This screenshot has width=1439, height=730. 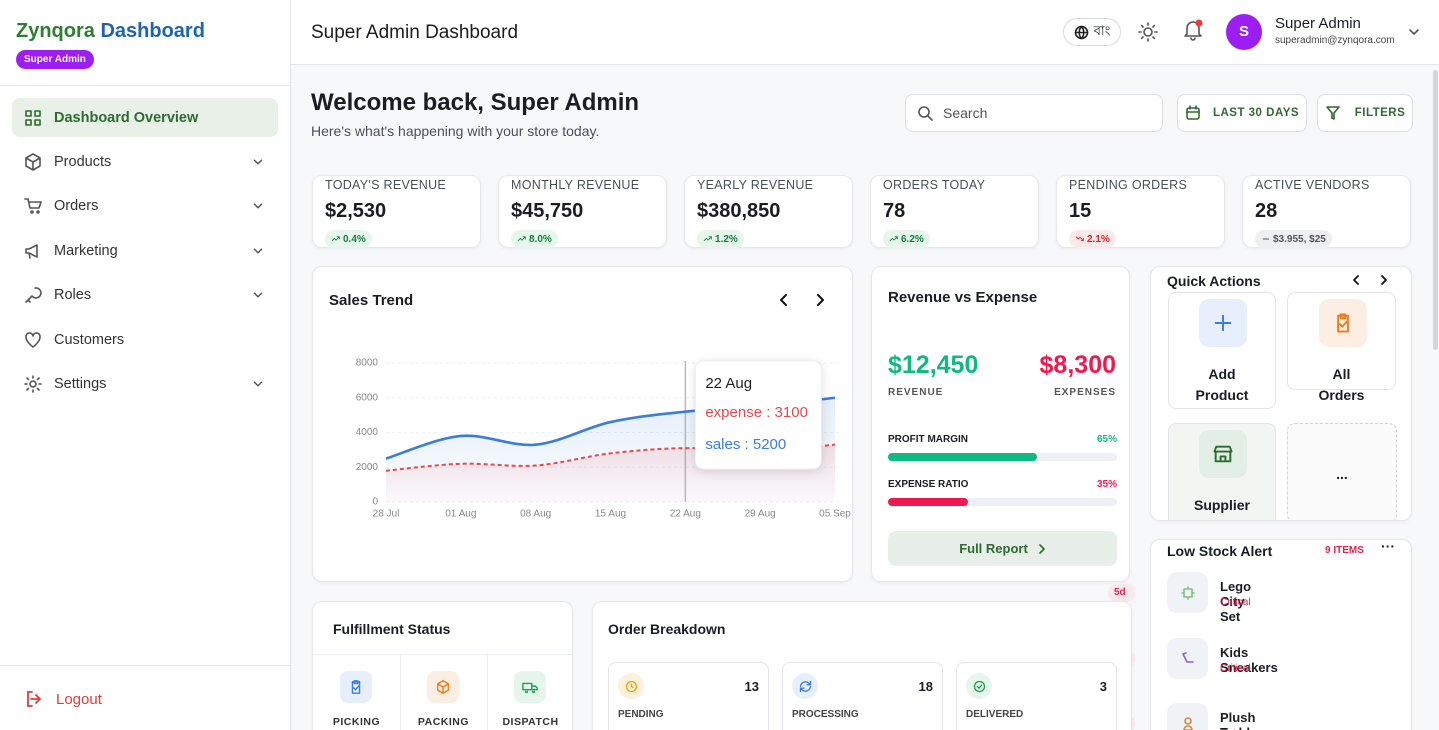 What do you see at coordinates (1342, 323) in the screenshot?
I see `action-icon` at bounding box center [1342, 323].